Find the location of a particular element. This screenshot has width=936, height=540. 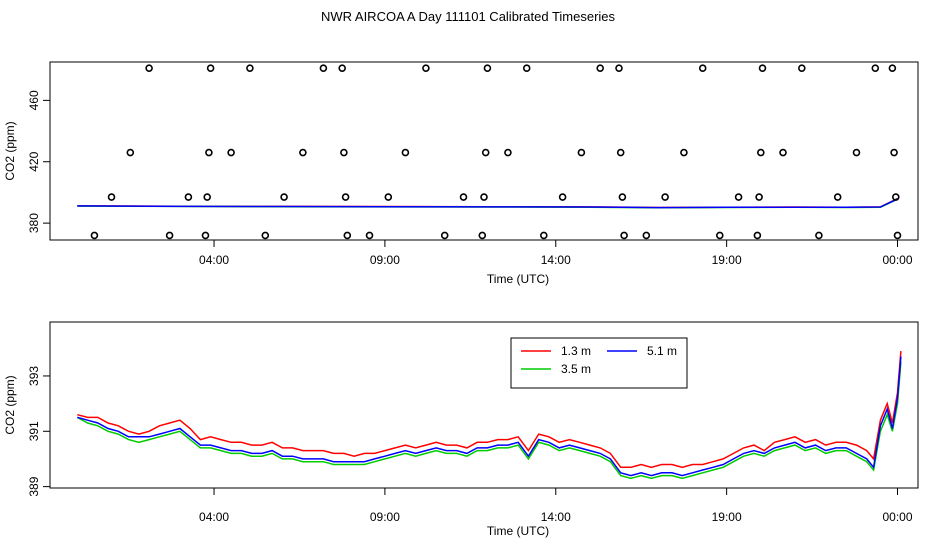

legend-label: 5.1 m is located at coordinates (662, 351).